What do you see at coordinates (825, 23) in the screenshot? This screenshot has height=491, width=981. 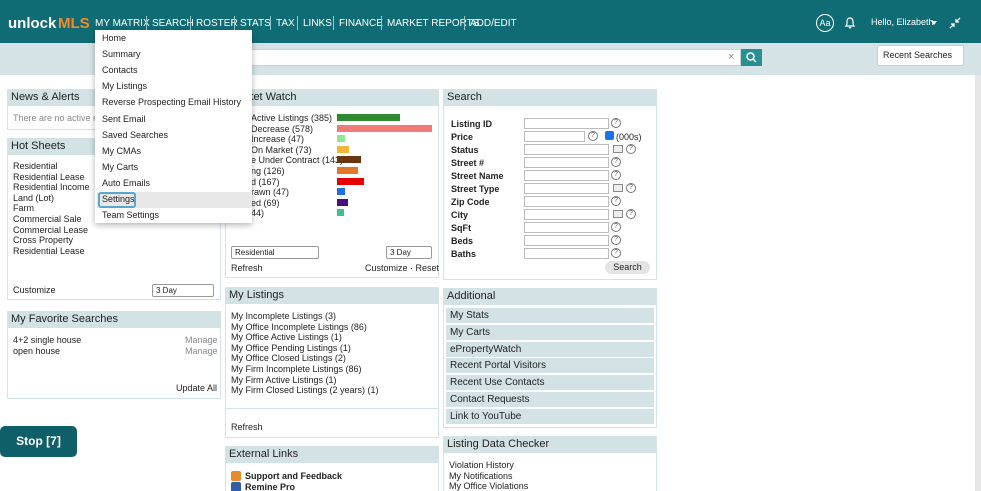 I see `font-size-button: Aa` at bounding box center [825, 23].